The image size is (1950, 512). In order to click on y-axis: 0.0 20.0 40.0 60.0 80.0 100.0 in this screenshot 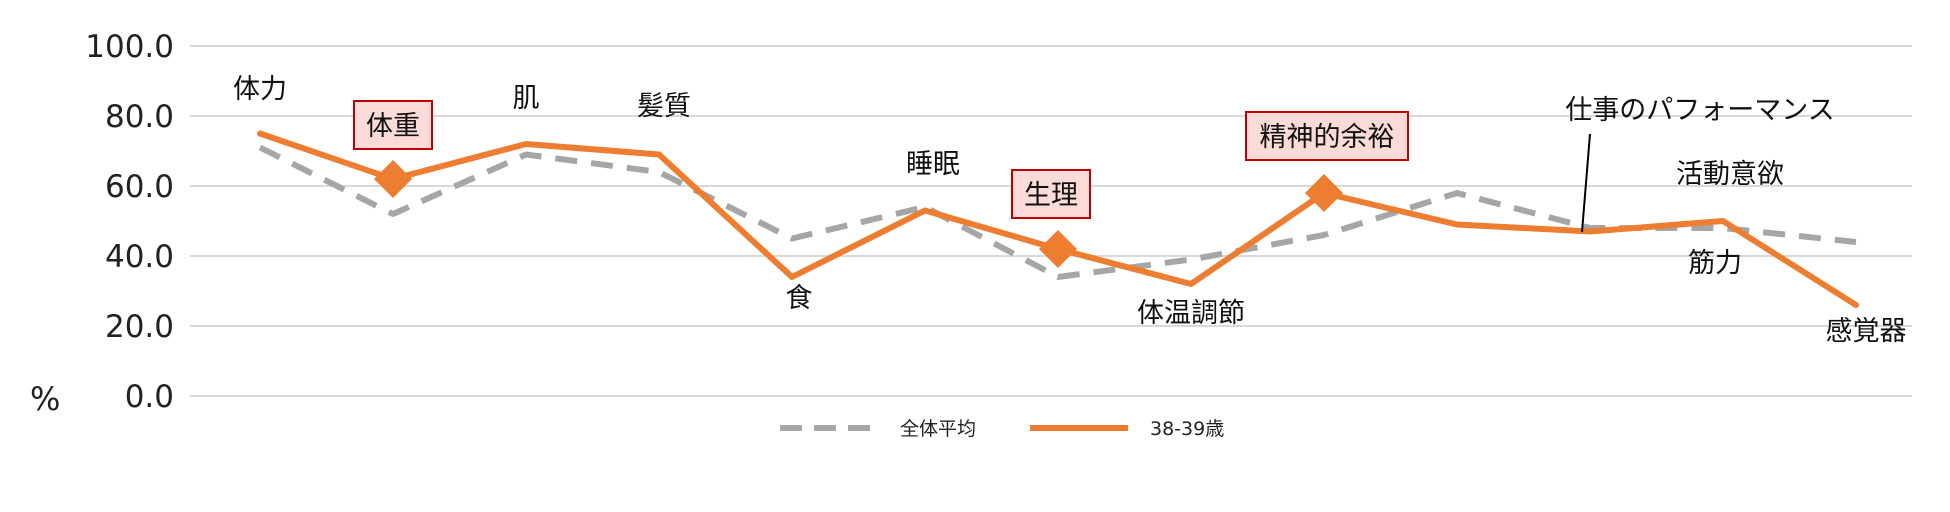, I will do `click(129, 222)`.